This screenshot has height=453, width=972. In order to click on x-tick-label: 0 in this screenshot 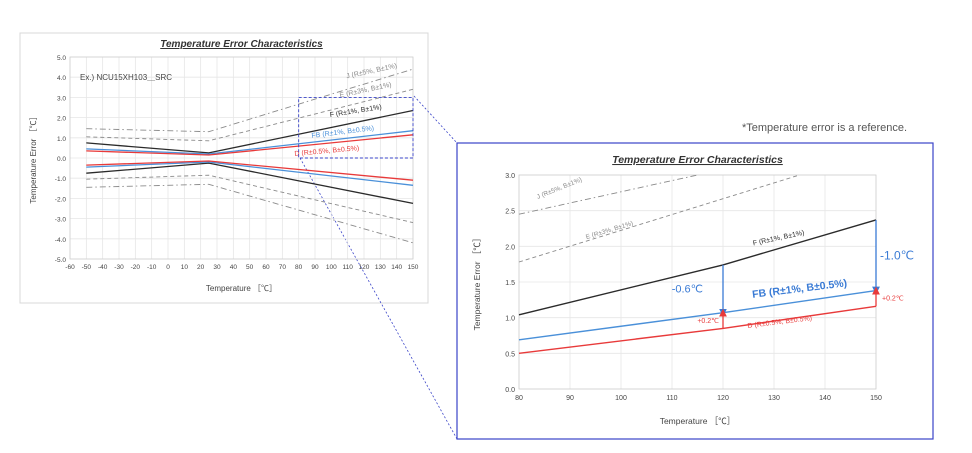, I will do `click(168, 267)`.